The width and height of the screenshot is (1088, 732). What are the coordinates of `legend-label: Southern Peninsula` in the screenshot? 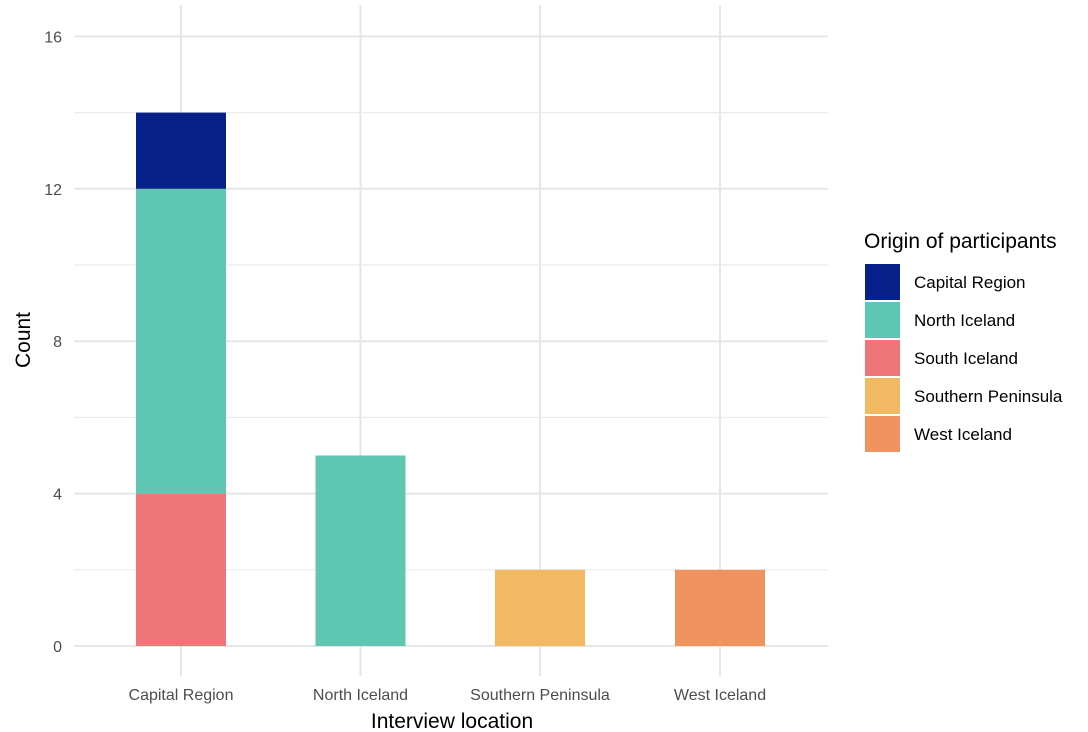 It's located at (988, 396).